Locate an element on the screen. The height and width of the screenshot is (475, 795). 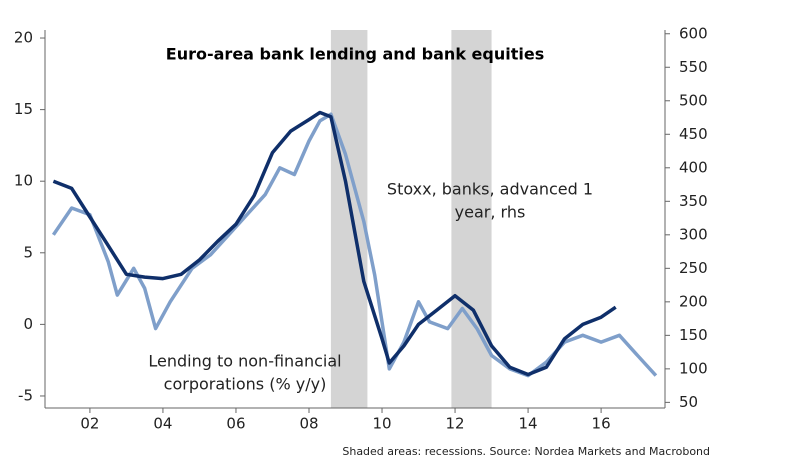
y2-tick-label: 200 is located at coordinates (693, 301).